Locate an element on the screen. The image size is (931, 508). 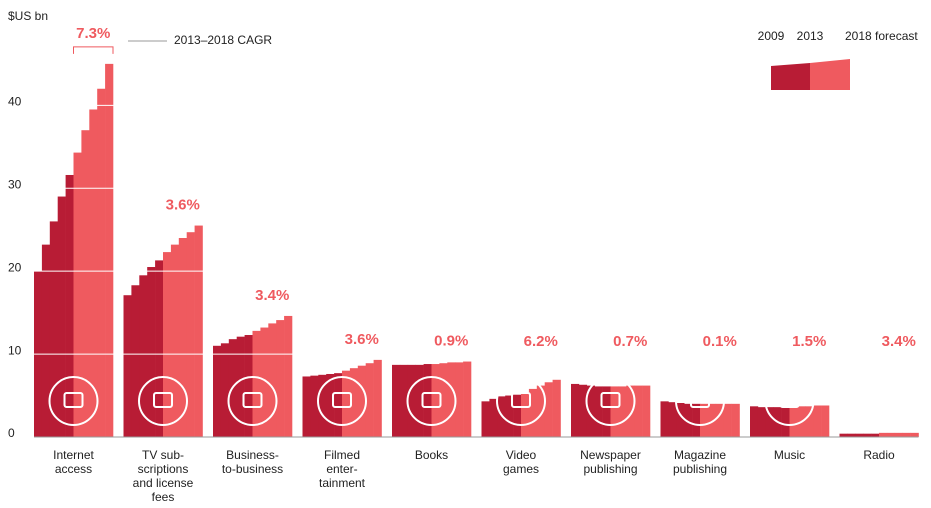
x-tick-label-line: to-business is located at coordinates (252, 469).